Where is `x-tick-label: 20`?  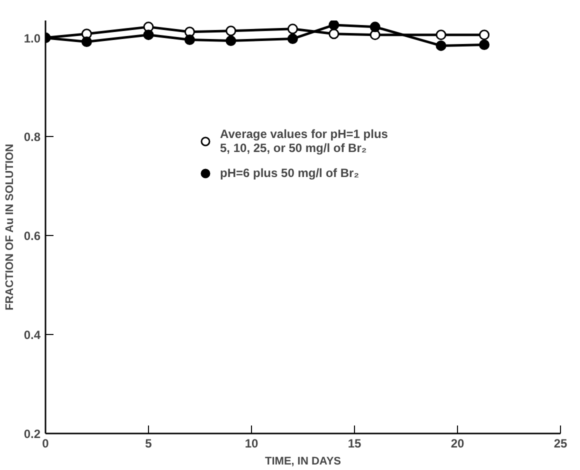 x-tick-label: 20 is located at coordinates (457, 443).